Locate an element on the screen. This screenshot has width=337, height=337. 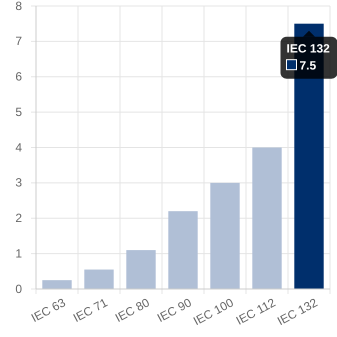
x-tick-label: IEC 80 is located at coordinates (132, 310).